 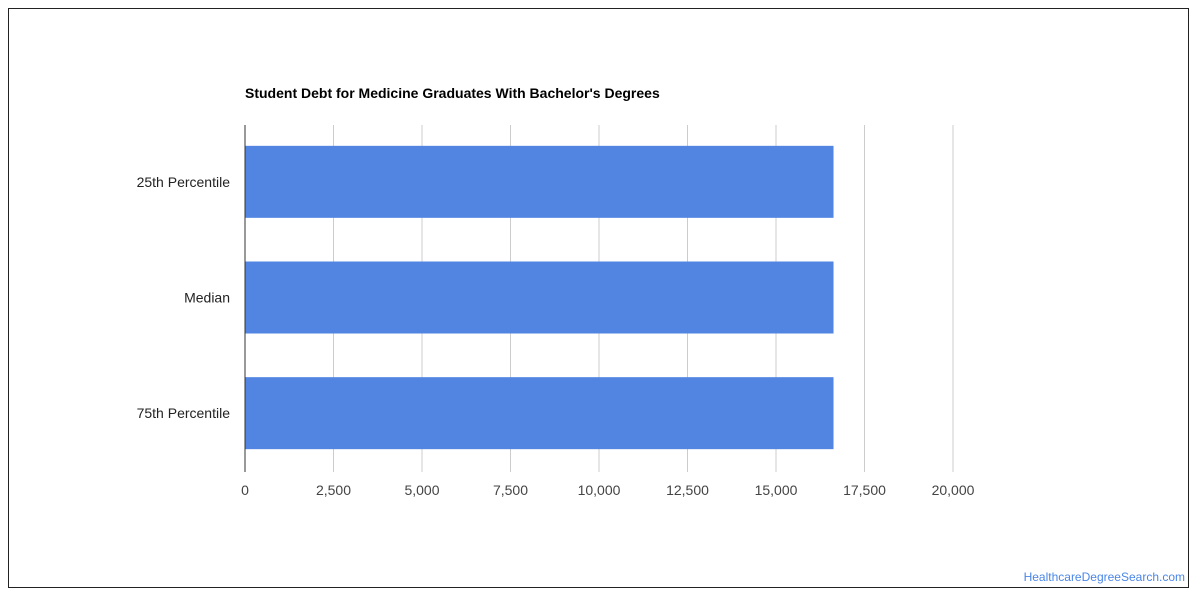 What do you see at coordinates (953, 490) in the screenshot?
I see `x-tick-label: 20,000` at bounding box center [953, 490].